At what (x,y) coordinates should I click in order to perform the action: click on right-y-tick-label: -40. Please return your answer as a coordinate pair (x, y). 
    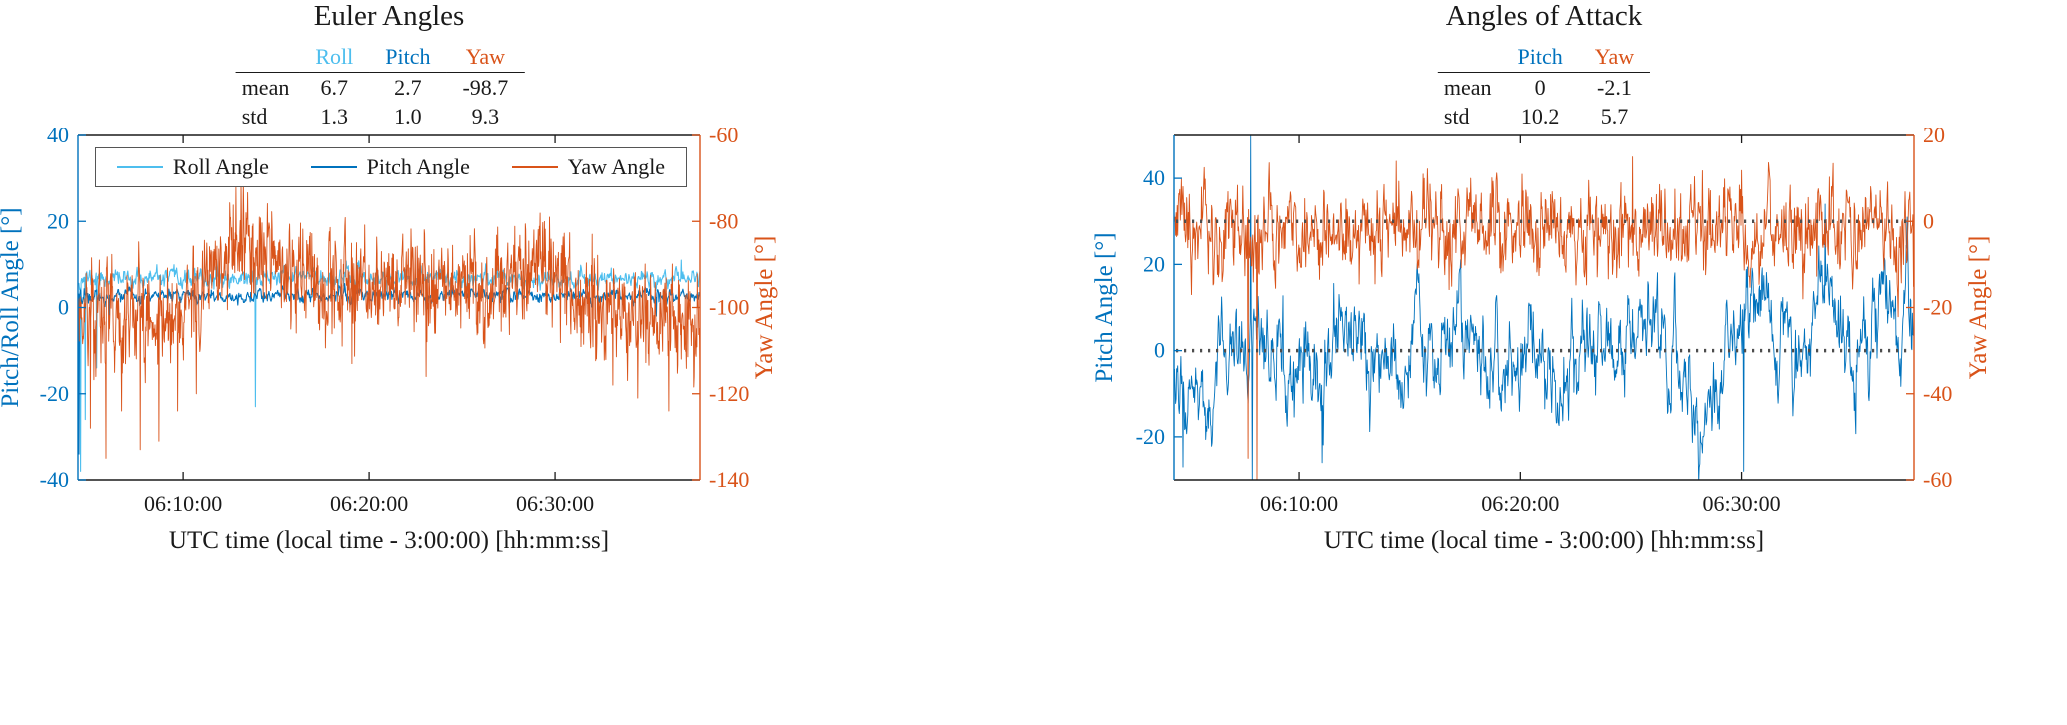
    Looking at the image, I should click on (1937, 393).